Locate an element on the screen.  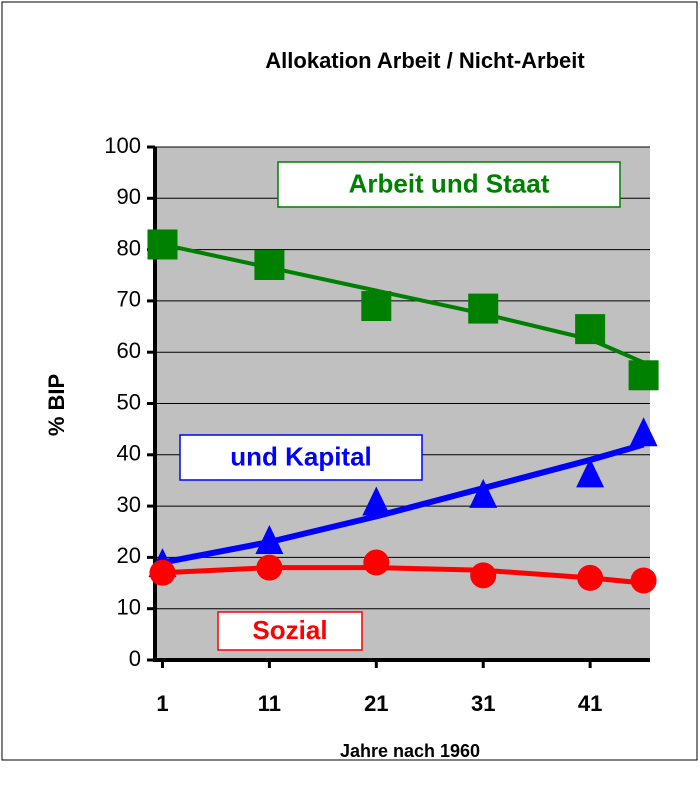
x-tick-label: 31 is located at coordinates (483, 703).